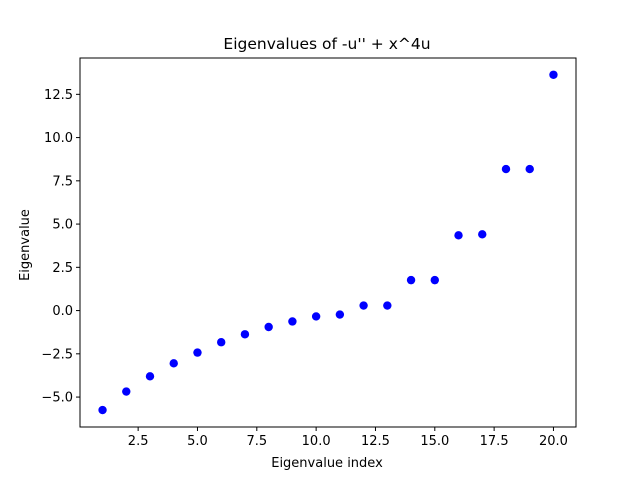 The height and width of the screenshot is (485, 640). I want to click on x-axis-ticks: 2.5 5.0 7.5 10.0 12.5 15.0 17.5 20.0, so click(348, 438).